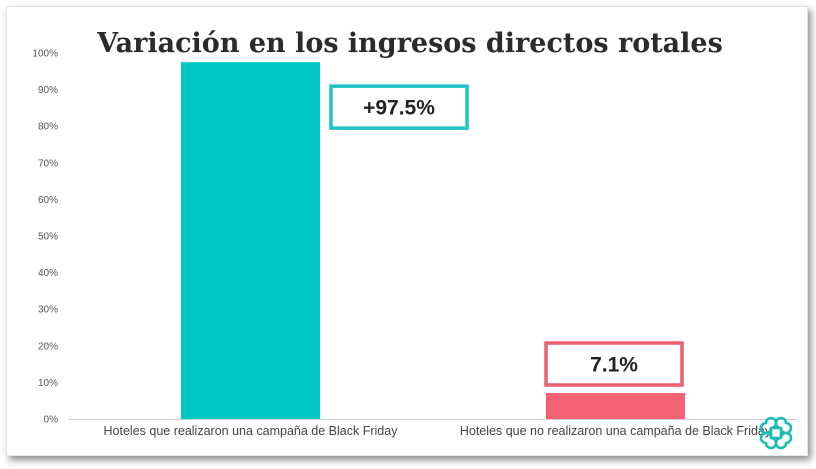 The image size is (816, 469). I want to click on y-tick-label: 80%, so click(48, 127).